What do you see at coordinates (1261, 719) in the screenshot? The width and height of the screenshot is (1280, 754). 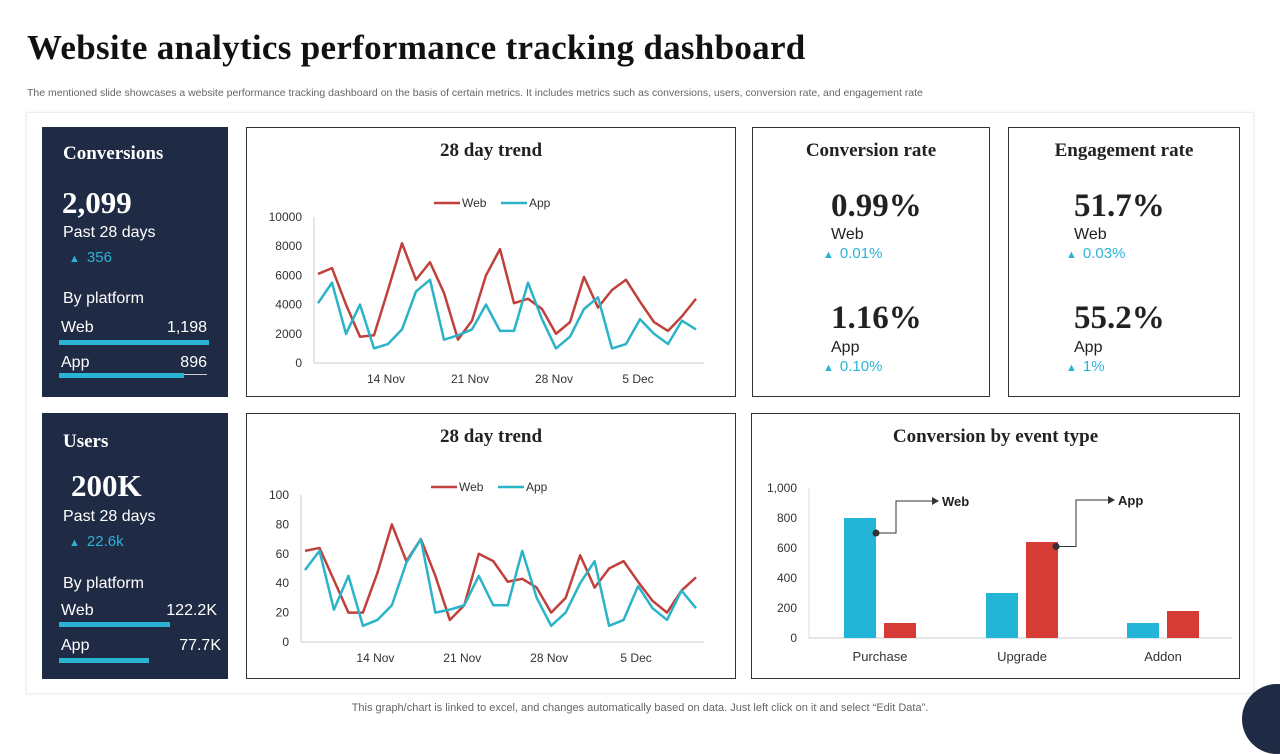 I see `corner-decoration` at bounding box center [1261, 719].